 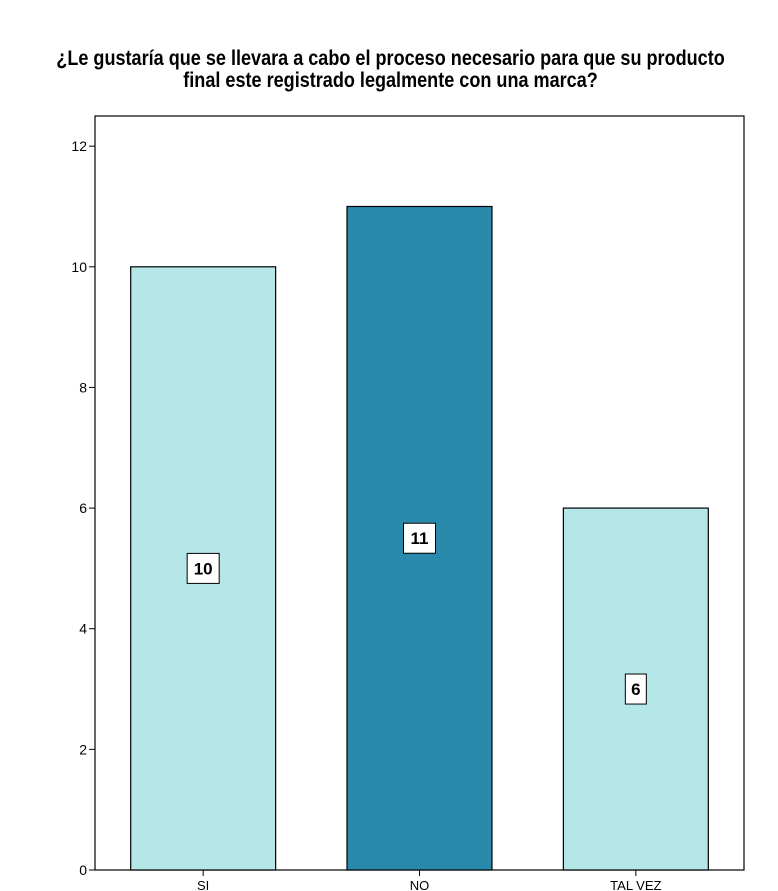 What do you see at coordinates (420, 884) in the screenshot?
I see `x-tick-label: NO` at bounding box center [420, 884].